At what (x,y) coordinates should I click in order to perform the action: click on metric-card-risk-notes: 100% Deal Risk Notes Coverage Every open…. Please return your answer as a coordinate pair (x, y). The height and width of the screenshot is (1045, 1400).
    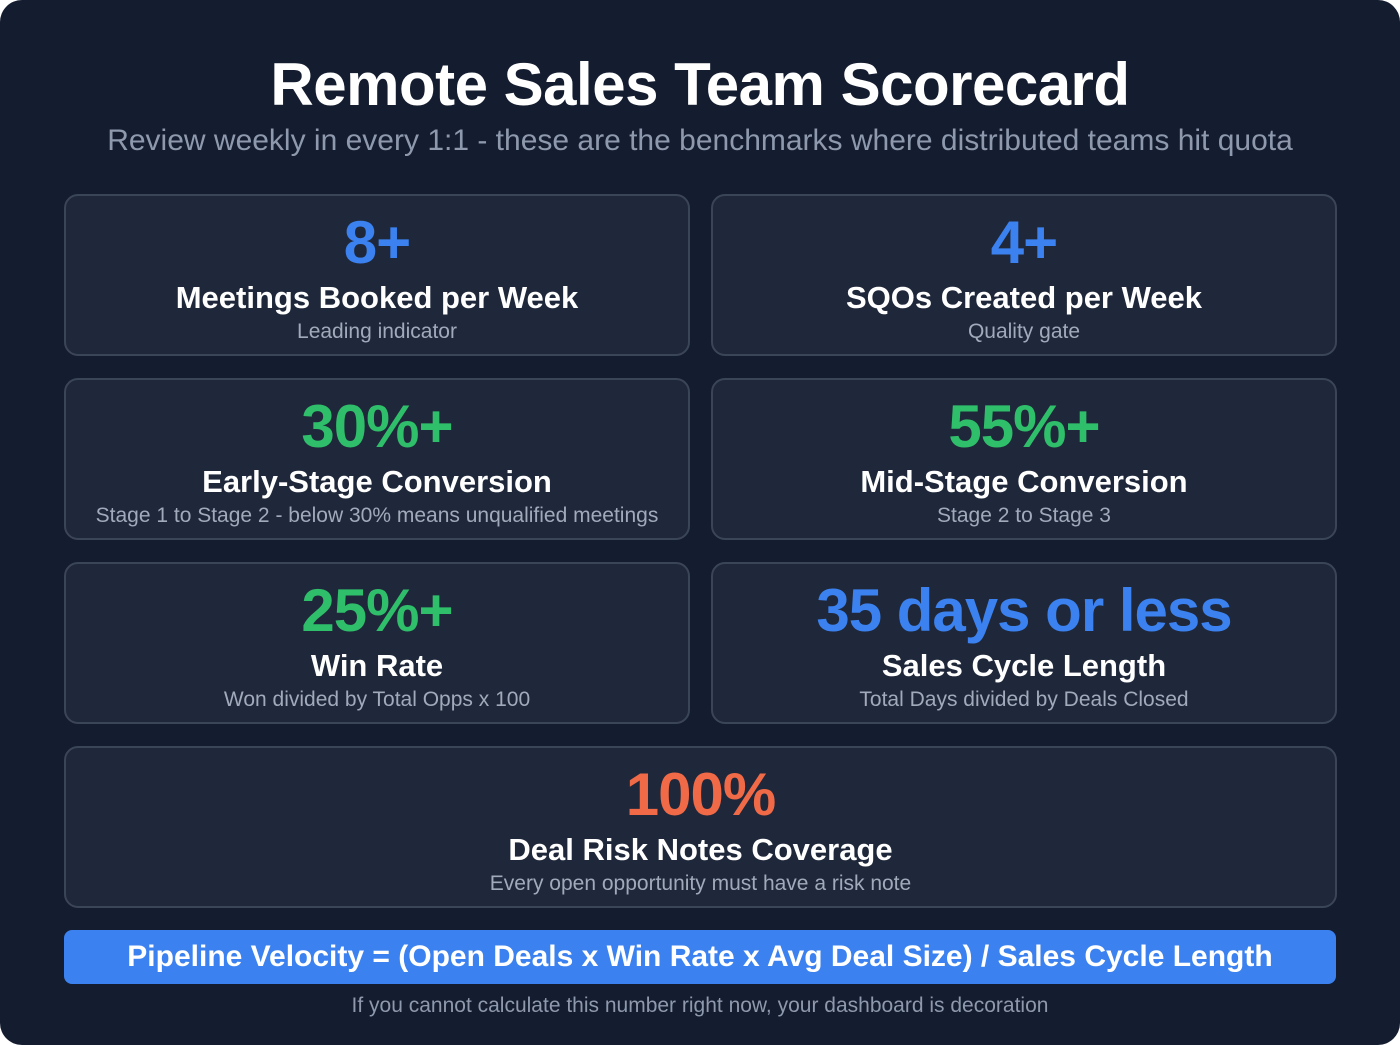
    Looking at the image, I should click on (700, 827).